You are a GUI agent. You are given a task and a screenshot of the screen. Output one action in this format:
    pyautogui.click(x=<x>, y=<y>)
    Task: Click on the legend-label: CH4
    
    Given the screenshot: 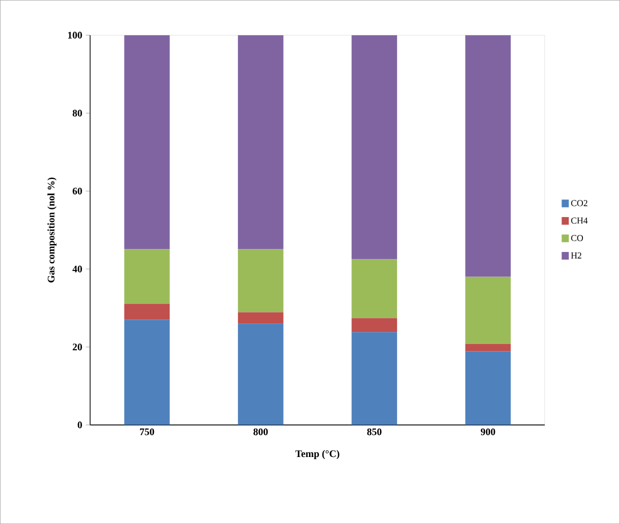 What is the action you would take?
    pyautogui.click(x=579, y=221)
    